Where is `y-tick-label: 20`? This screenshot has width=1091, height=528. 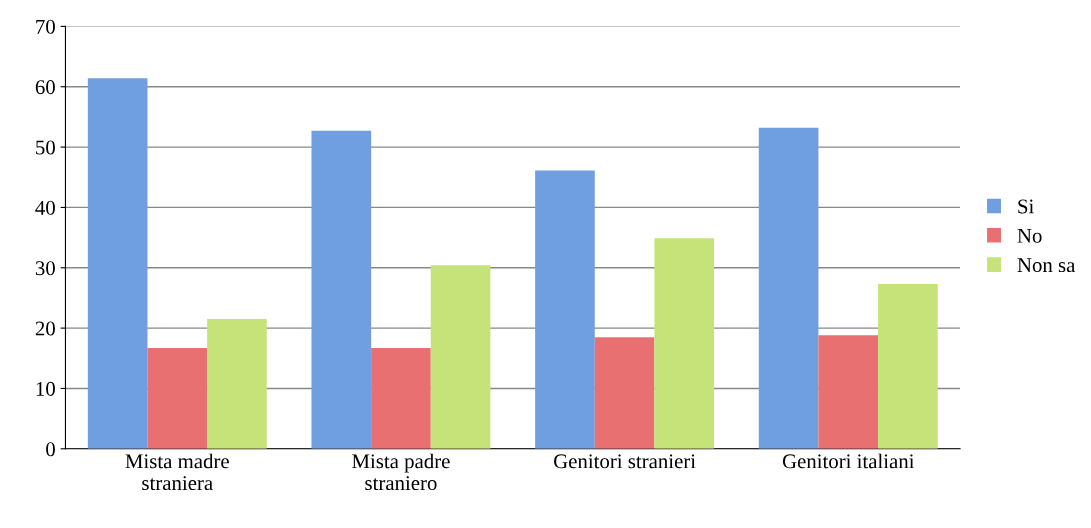 y-tick-label: 20 is located at coordinates (45, 328).